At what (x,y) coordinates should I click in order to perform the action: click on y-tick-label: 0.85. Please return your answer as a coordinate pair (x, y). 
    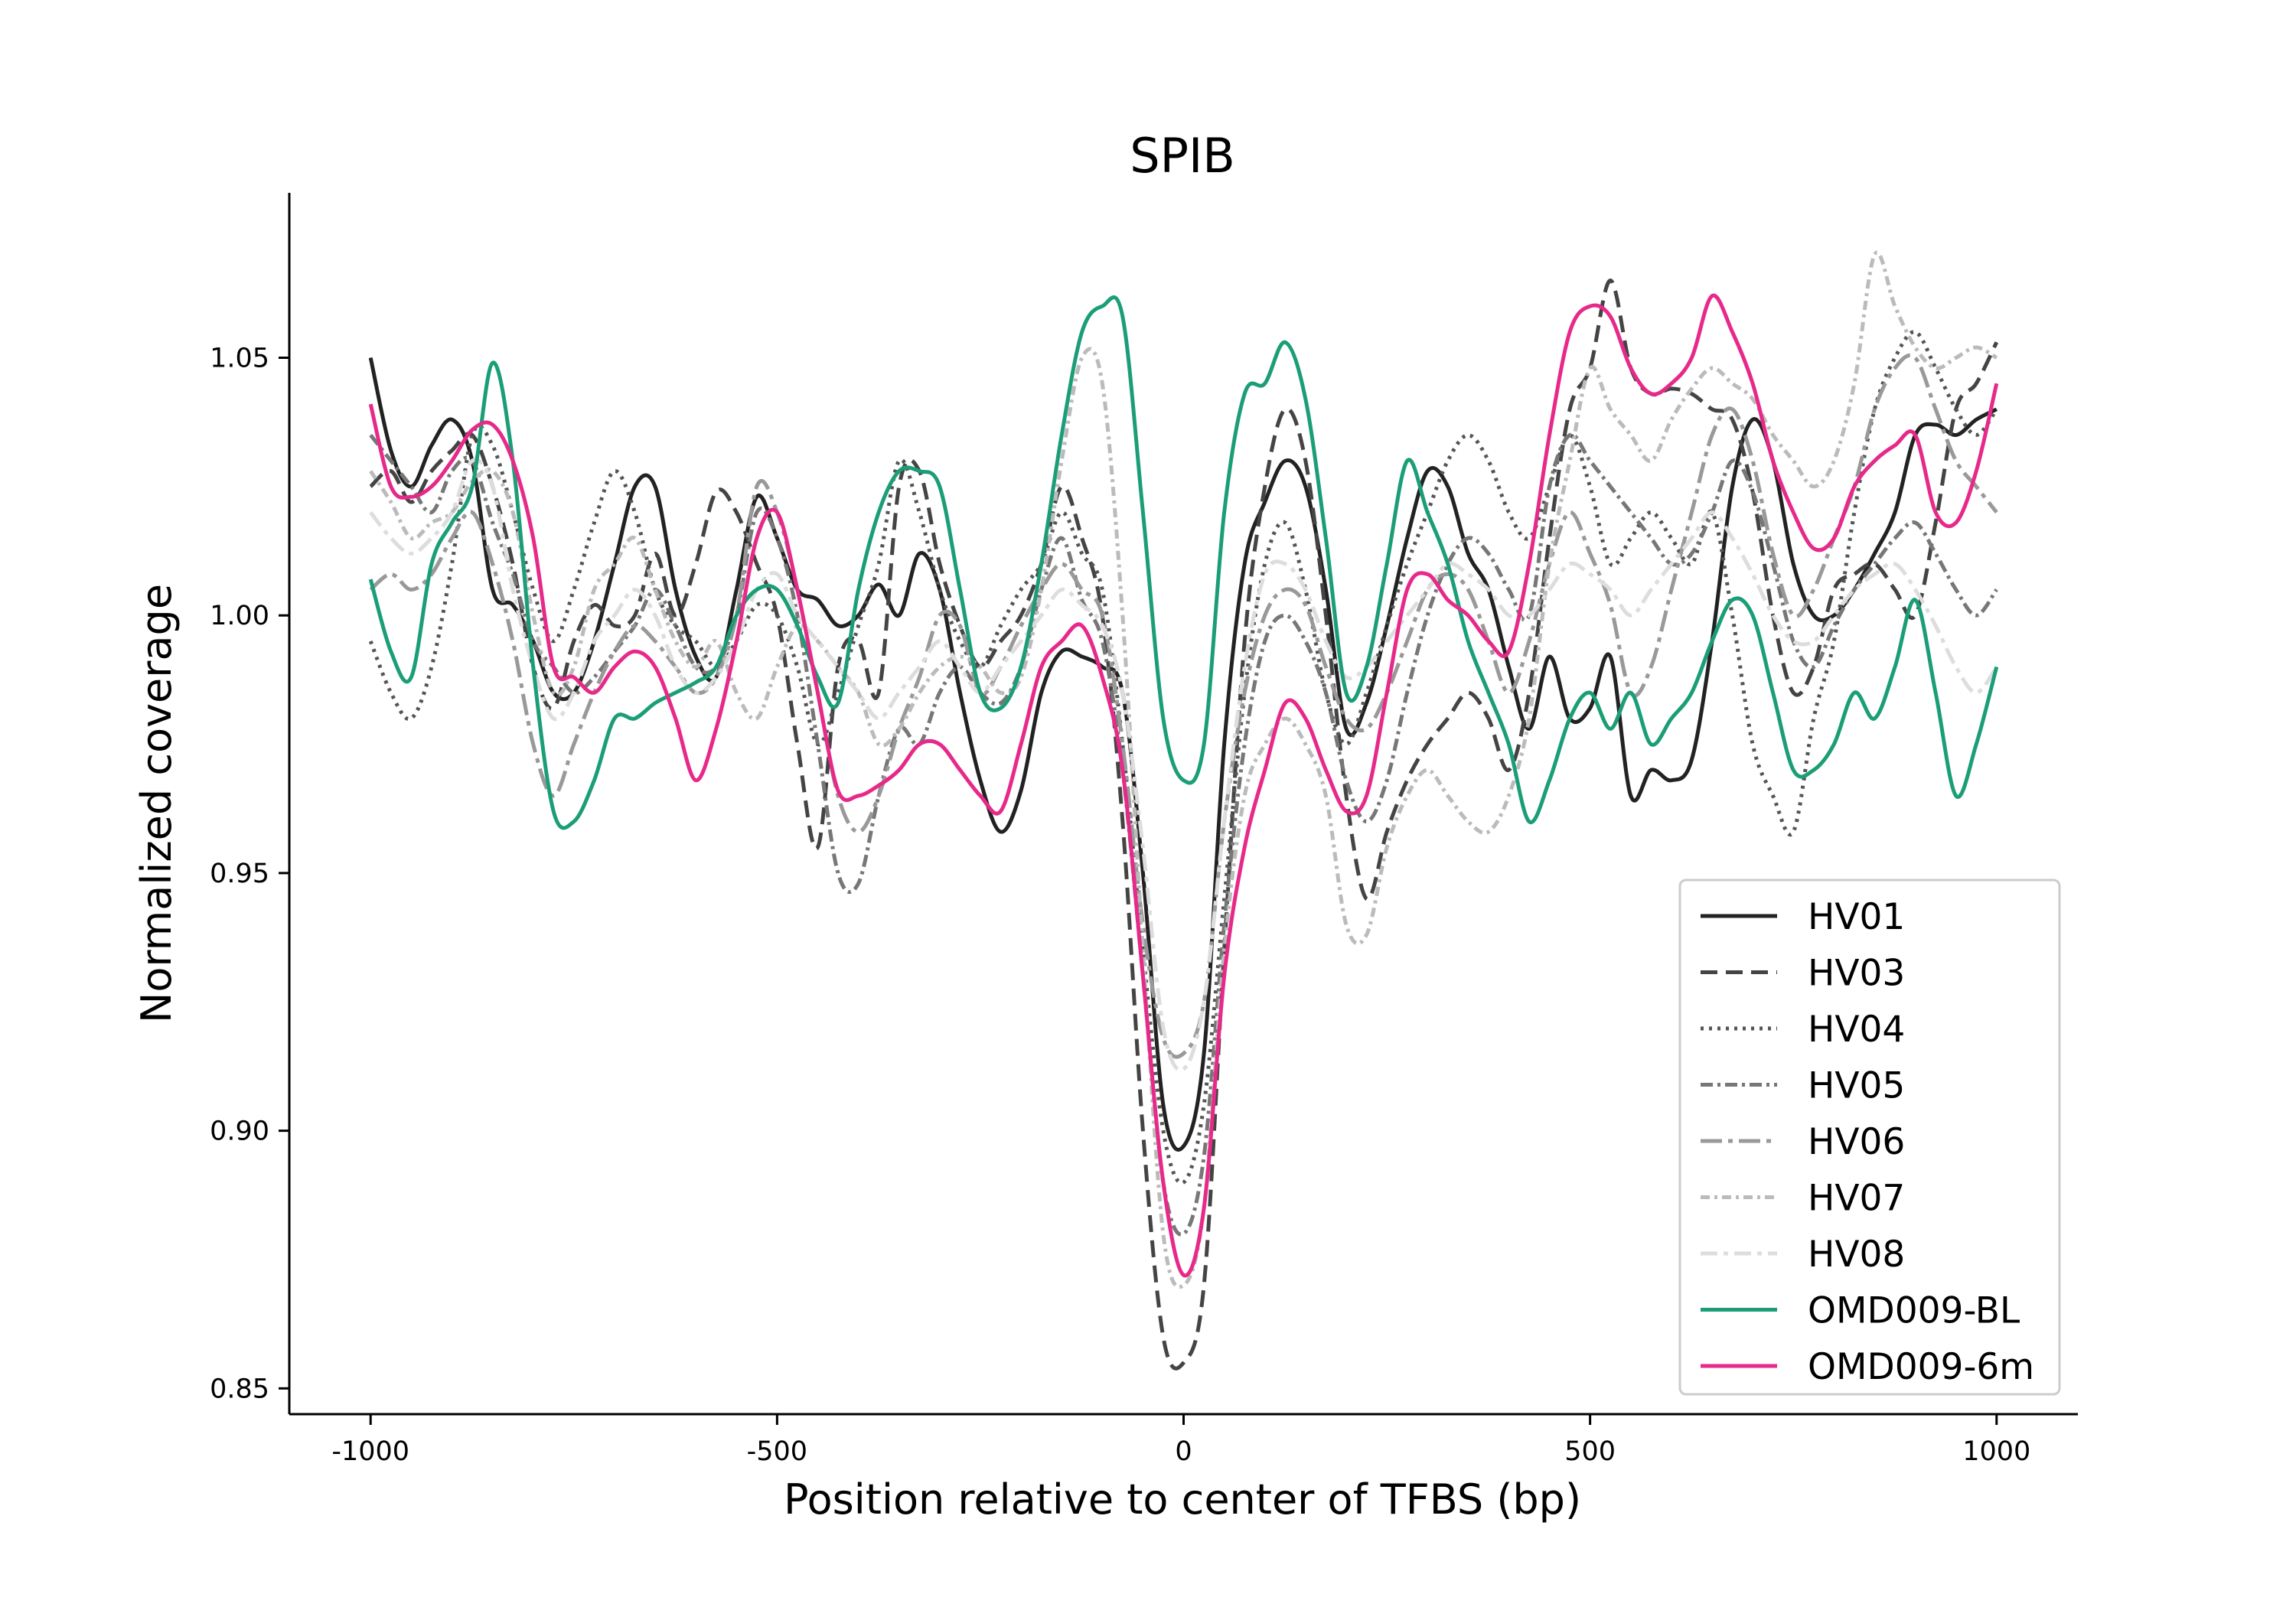
    Looking at the image, I should click on (239, 1389).